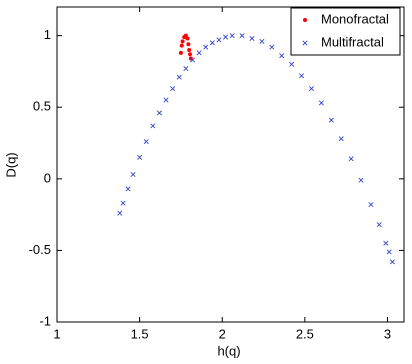  What do you see at coordinates (305, 333) in the screenshot?
I see `x-tick-label: 2.5` at bounding box center [305, 333].